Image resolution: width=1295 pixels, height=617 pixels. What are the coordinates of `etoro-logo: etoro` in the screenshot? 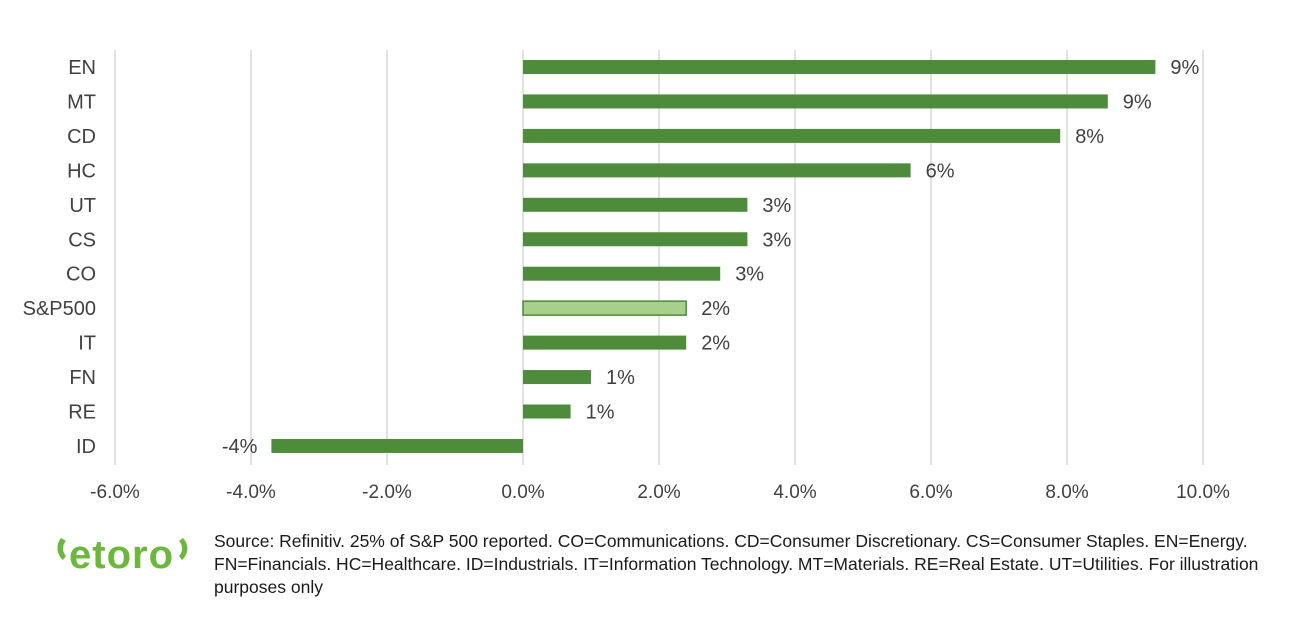 It's located at (122, 555).